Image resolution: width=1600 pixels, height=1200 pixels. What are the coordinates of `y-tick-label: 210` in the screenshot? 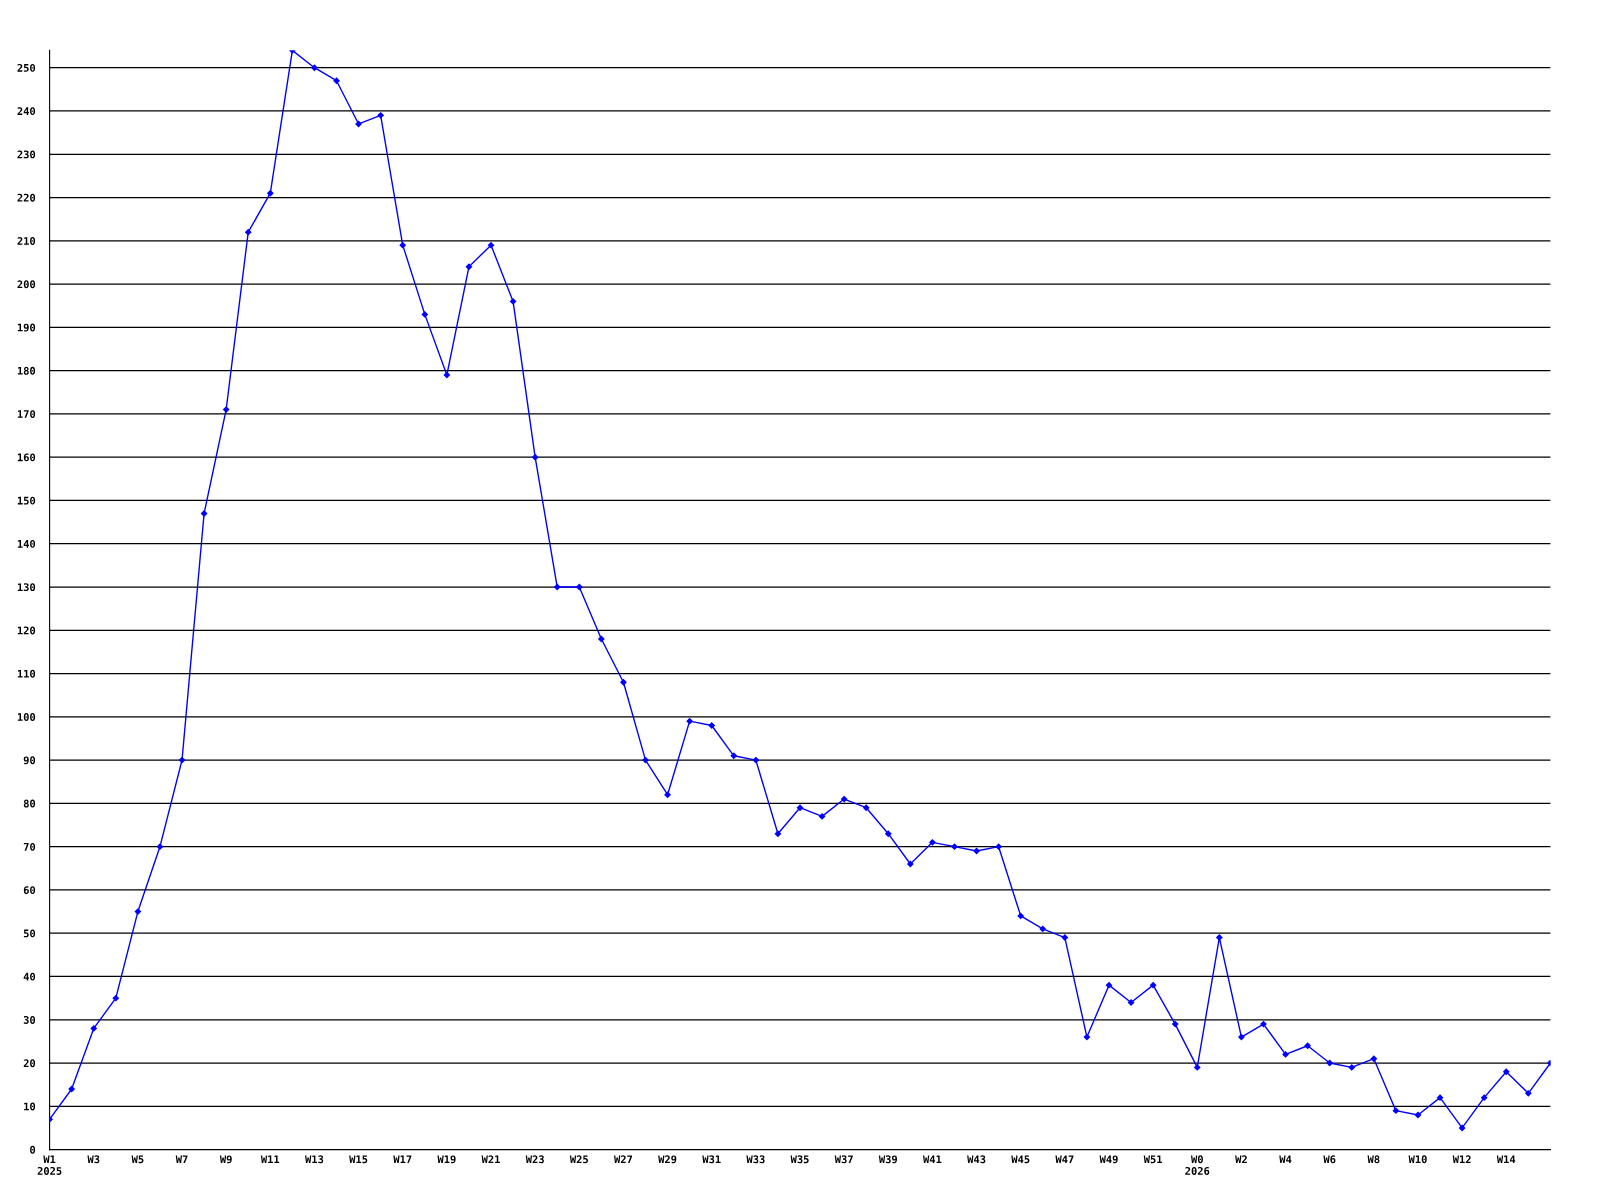 It's located at (26, 241).